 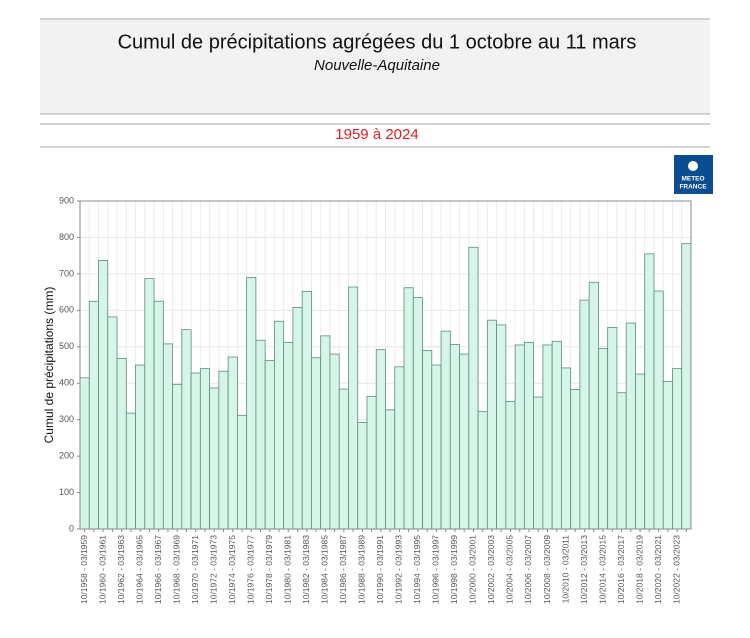 What do you see at coordinates (288, 569) in the screenshot?
I see `x-tick-label: 10/1980 - 03/1981` at bounding box center [288, 569].